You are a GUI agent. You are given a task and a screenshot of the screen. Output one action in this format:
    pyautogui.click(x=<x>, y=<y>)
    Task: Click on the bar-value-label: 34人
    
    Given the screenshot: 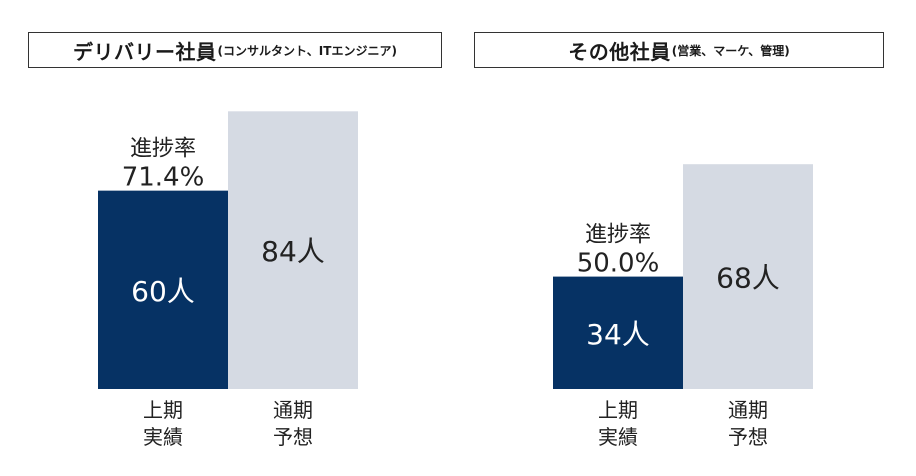 What is the action you would take?
    pyautogui.click(x=618, y=334)
    